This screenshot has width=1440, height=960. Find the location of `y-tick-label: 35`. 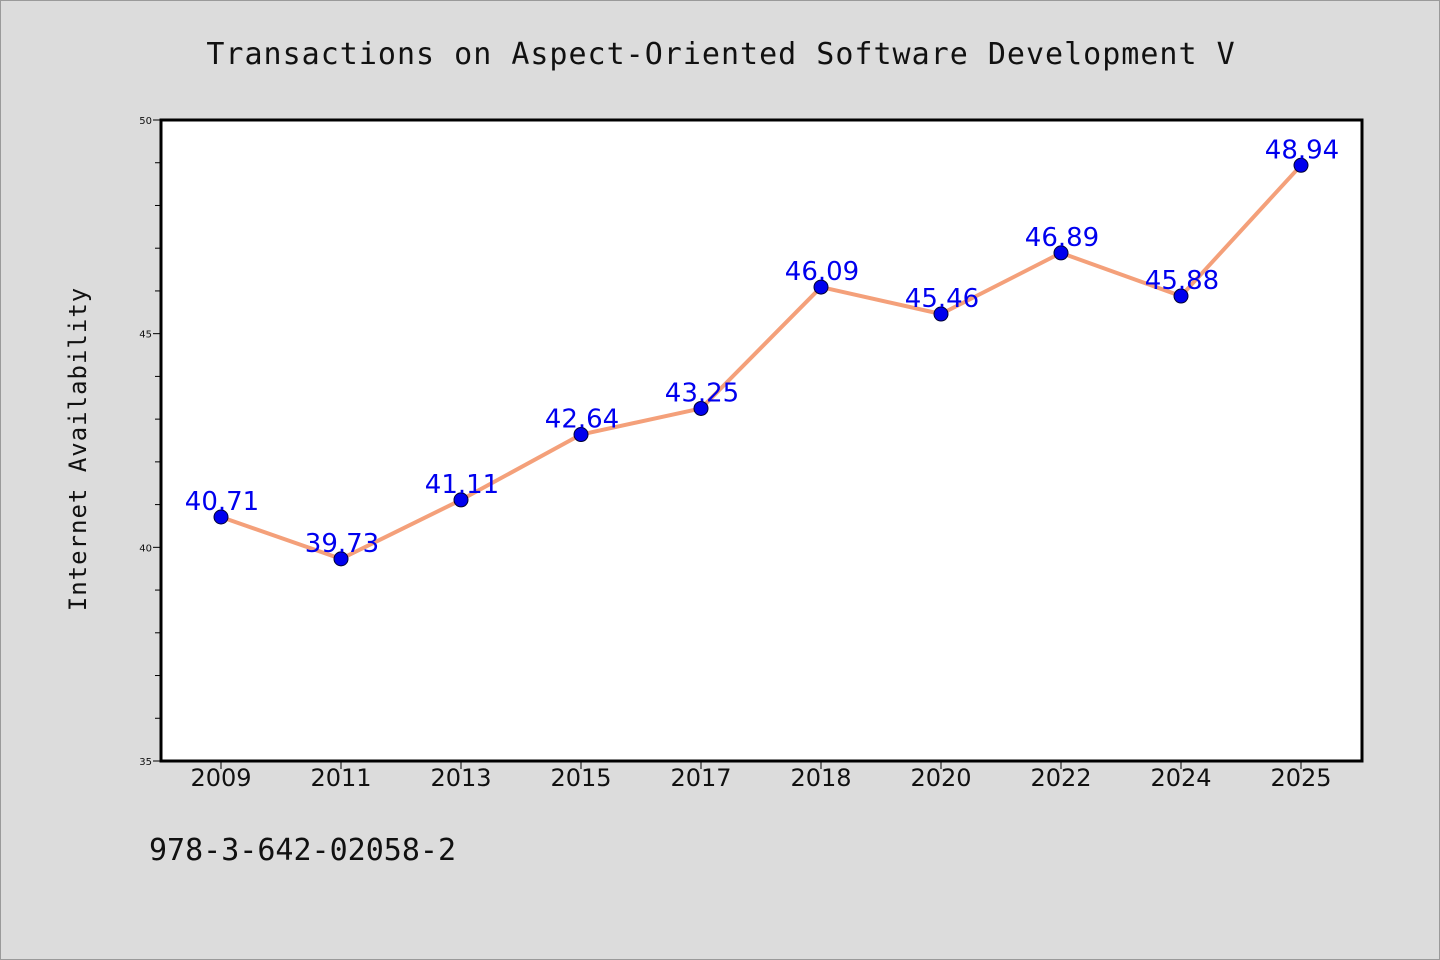

y-tick-label: 35 is located at coordinates (145, 762).